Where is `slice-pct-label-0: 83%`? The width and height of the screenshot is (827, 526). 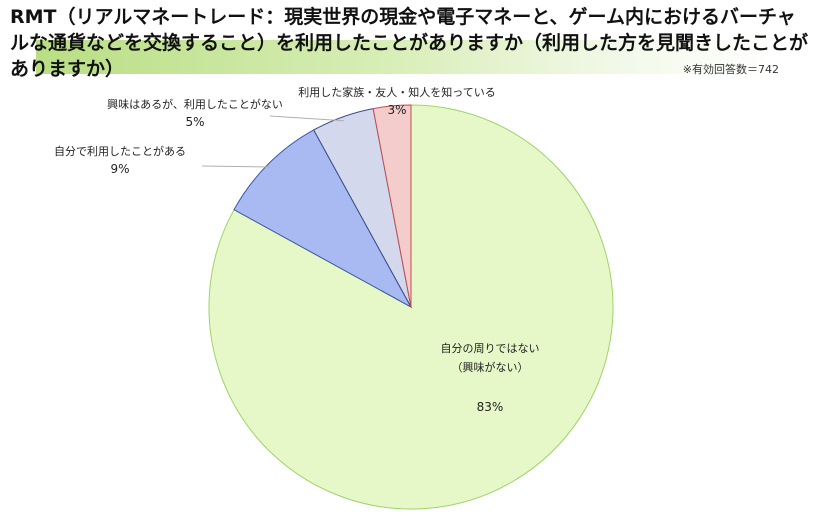
slice-pct-label-0: 83% is located at coordinates (490, 407).